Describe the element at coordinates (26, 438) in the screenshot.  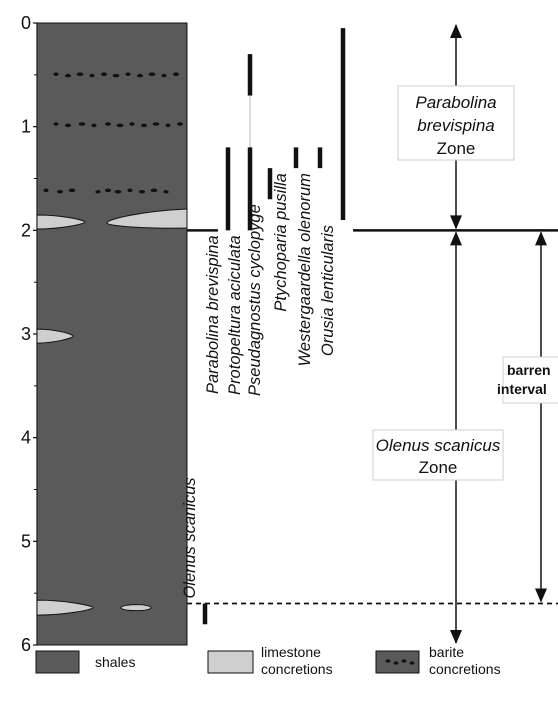
I see `axis-tick-label: 4` at that location.